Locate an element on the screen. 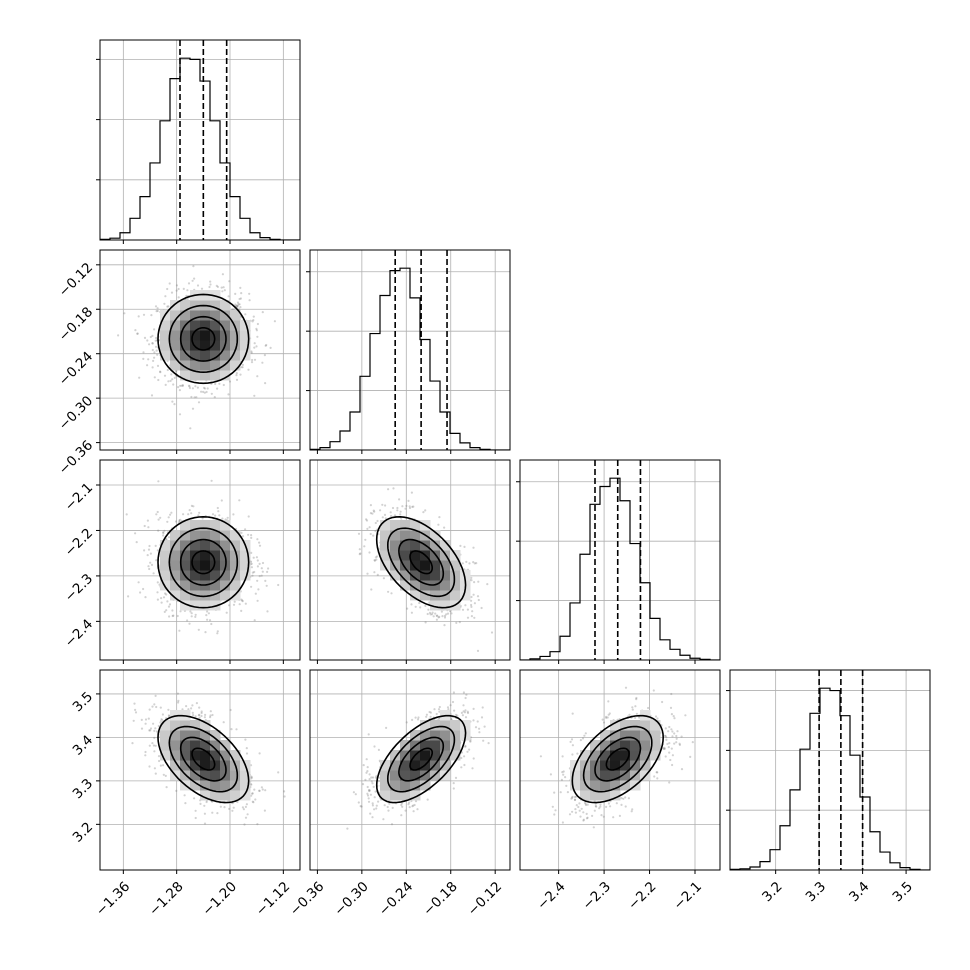  histogram-step-line is located at coordinates (830, 778).